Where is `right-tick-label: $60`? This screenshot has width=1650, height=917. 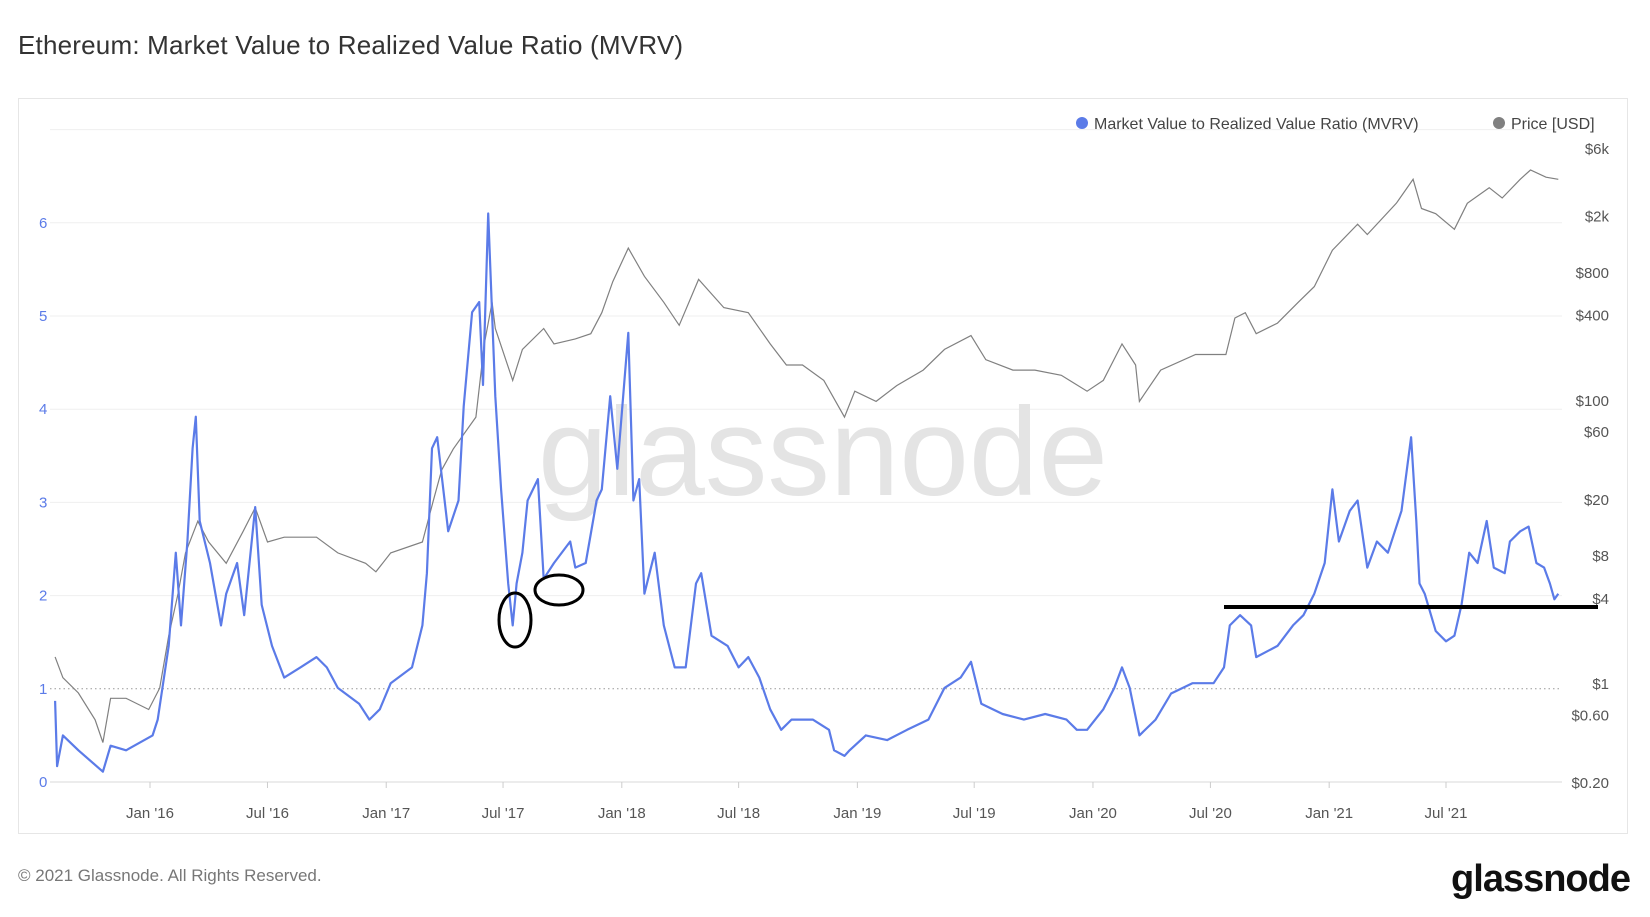 right-tick-label: $60 is located at coordinates (1596, 432).